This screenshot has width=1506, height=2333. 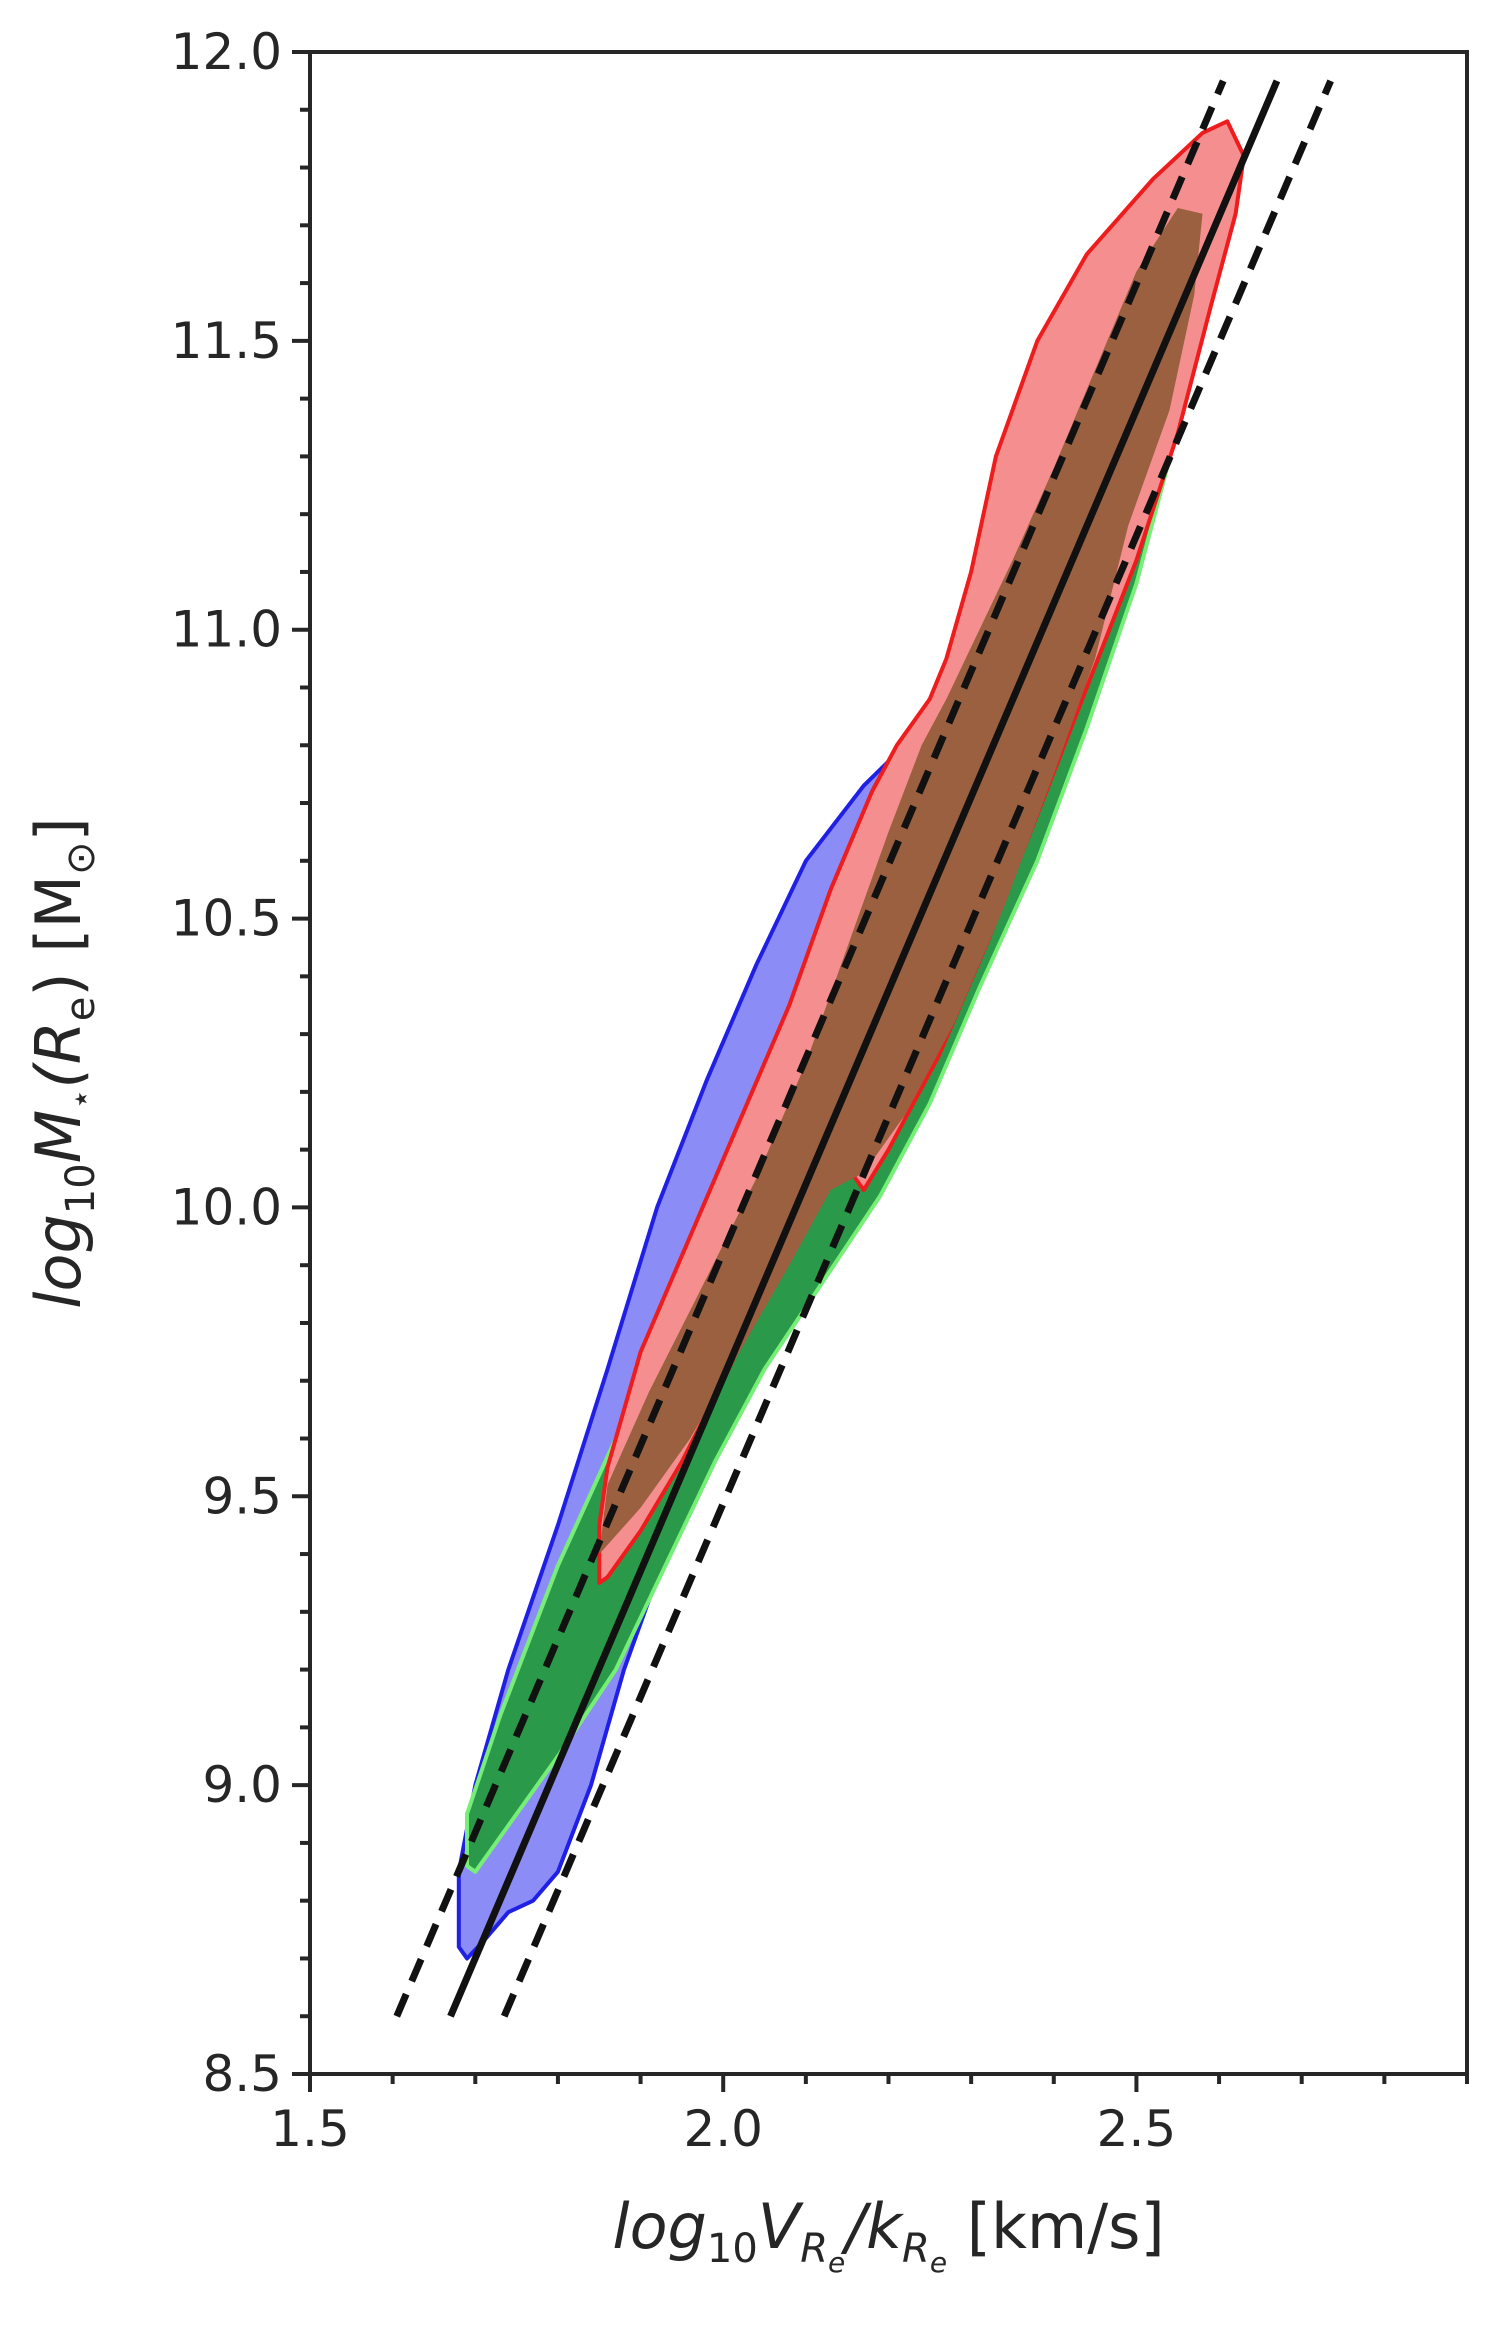 I want to click on y-tick-label: 9.5, so click(x=242, y=1496).